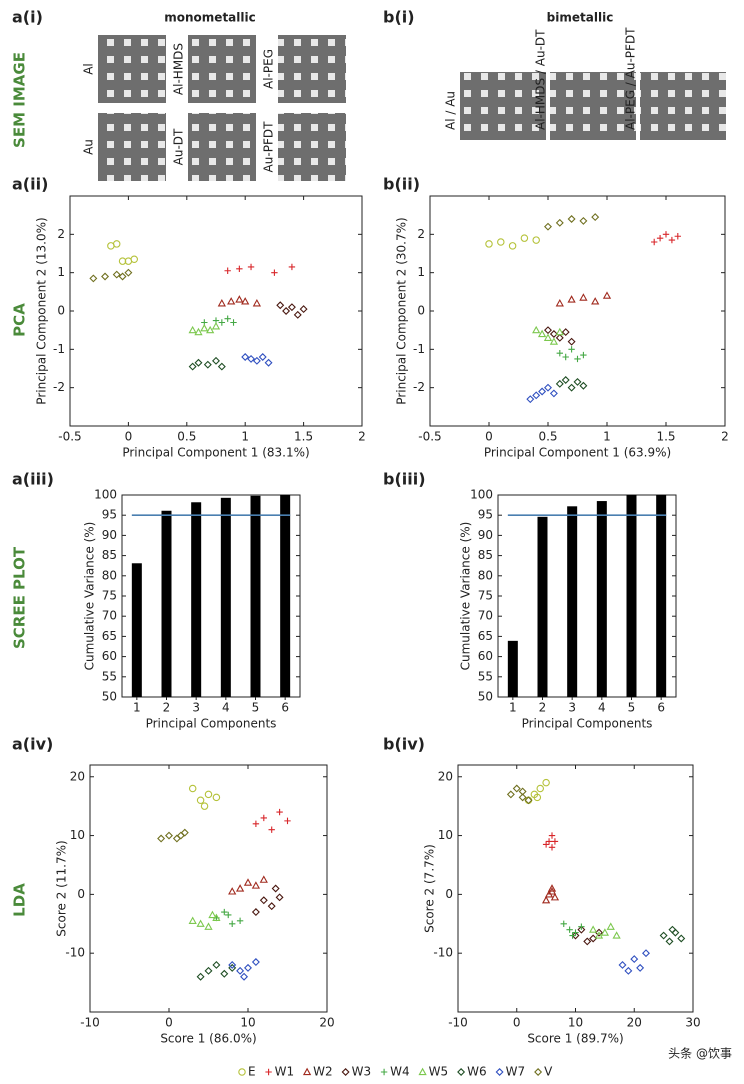 The image size is (744, 1084). I want to click on sem-label: Au-PFDT, so click(269, 147).